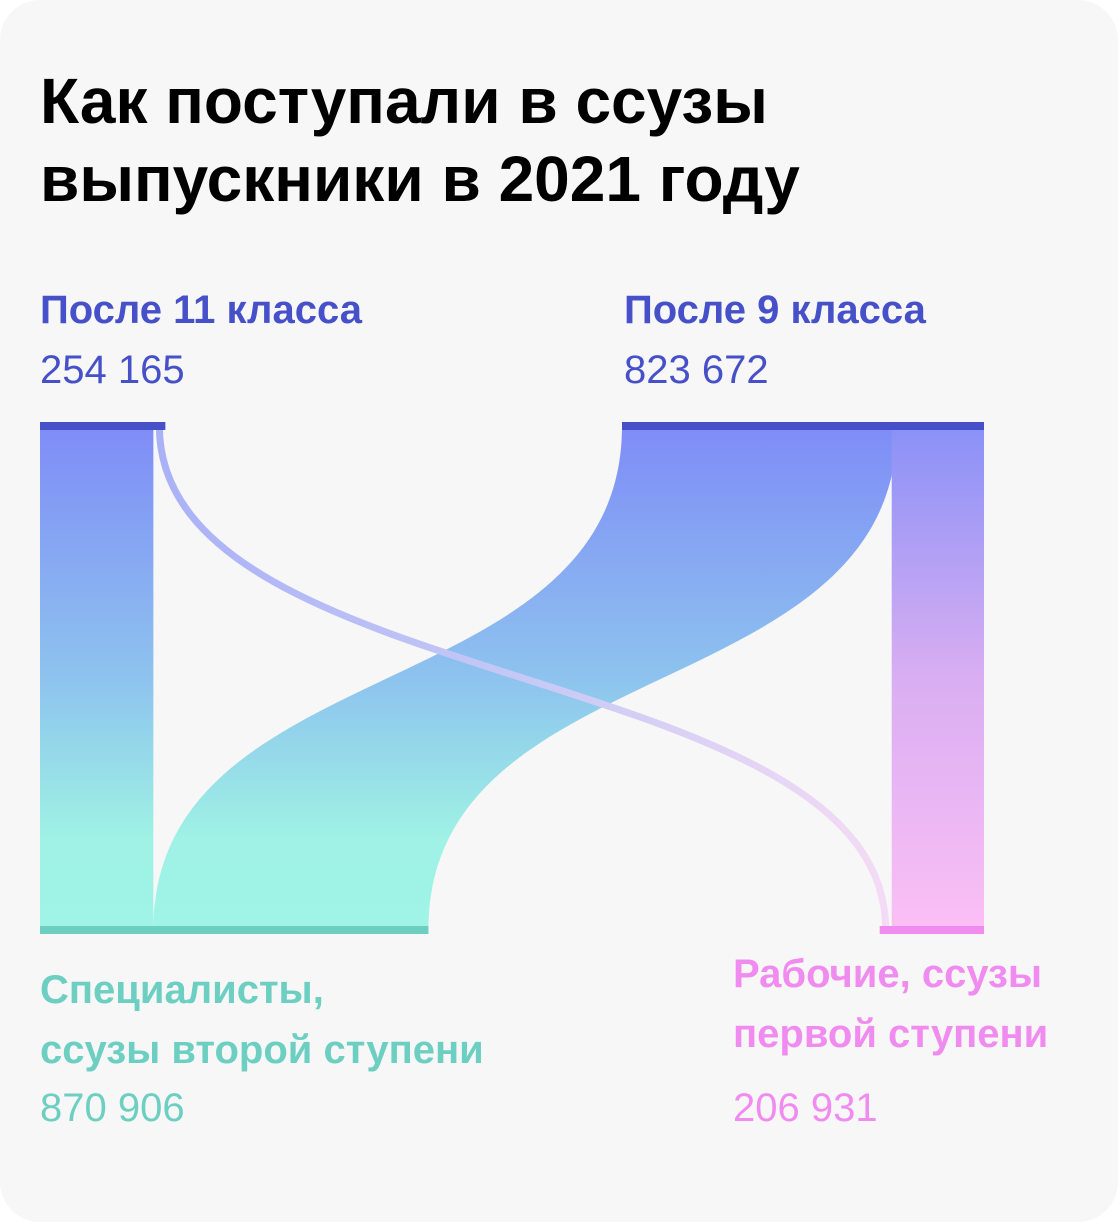  What do you see at coordinates (931, 930) in the screenshot?
I see `node-workers` at bounding box center [931, 930].